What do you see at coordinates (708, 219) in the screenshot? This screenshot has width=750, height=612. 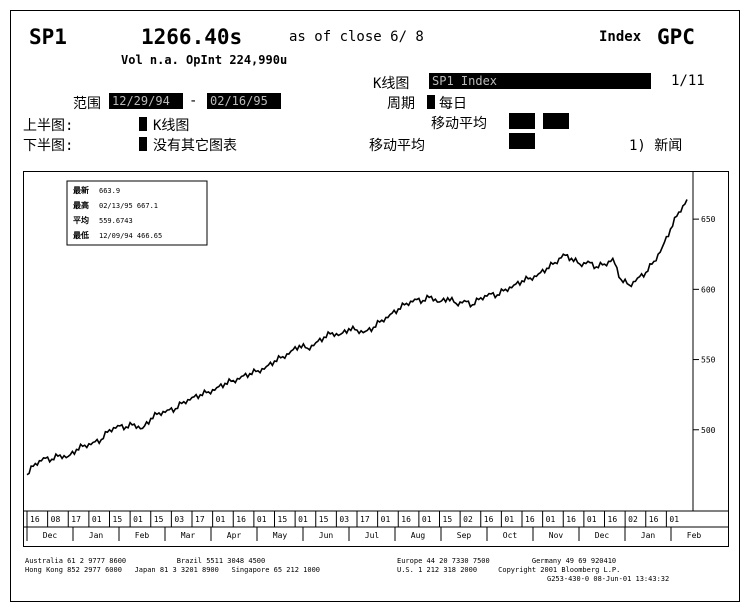 I see `y-tick-label: 650` at bounding box center [708, 219].